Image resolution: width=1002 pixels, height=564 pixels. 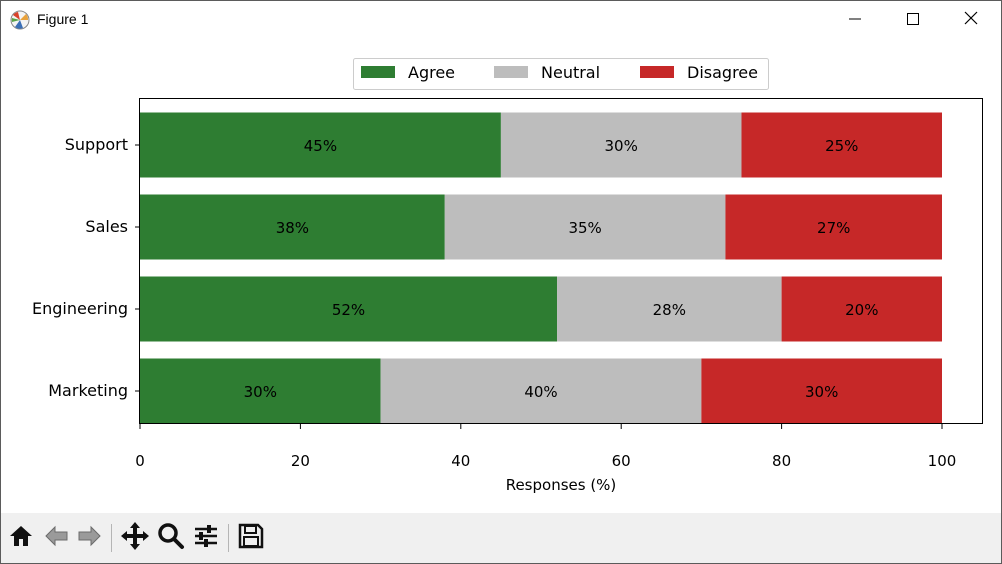 I want to click on data-label-disagree-sales: 27%, so click(x=833, y=228).